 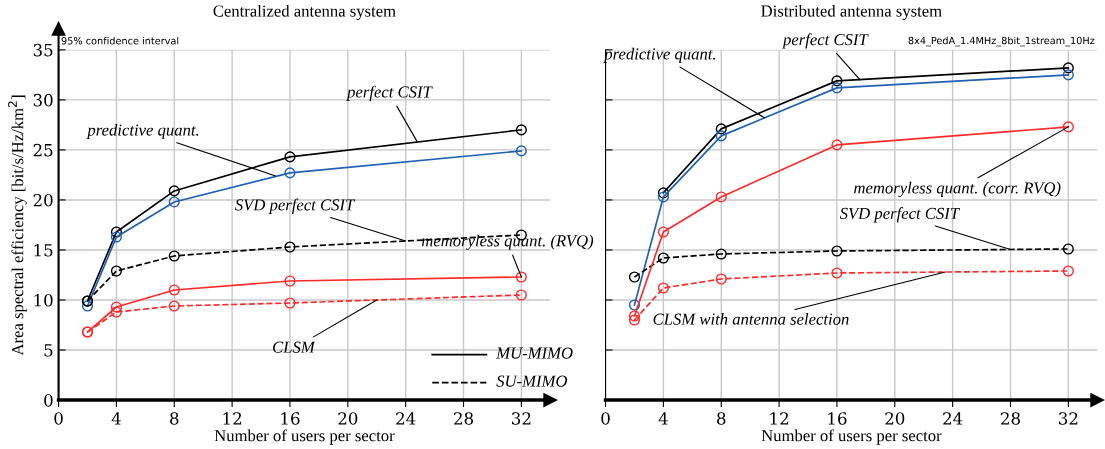 What do you see at coordinates (851, 12) in the screenshot?
I see `chart-title: Distributed antenna system` at bounding box center [851, 12].